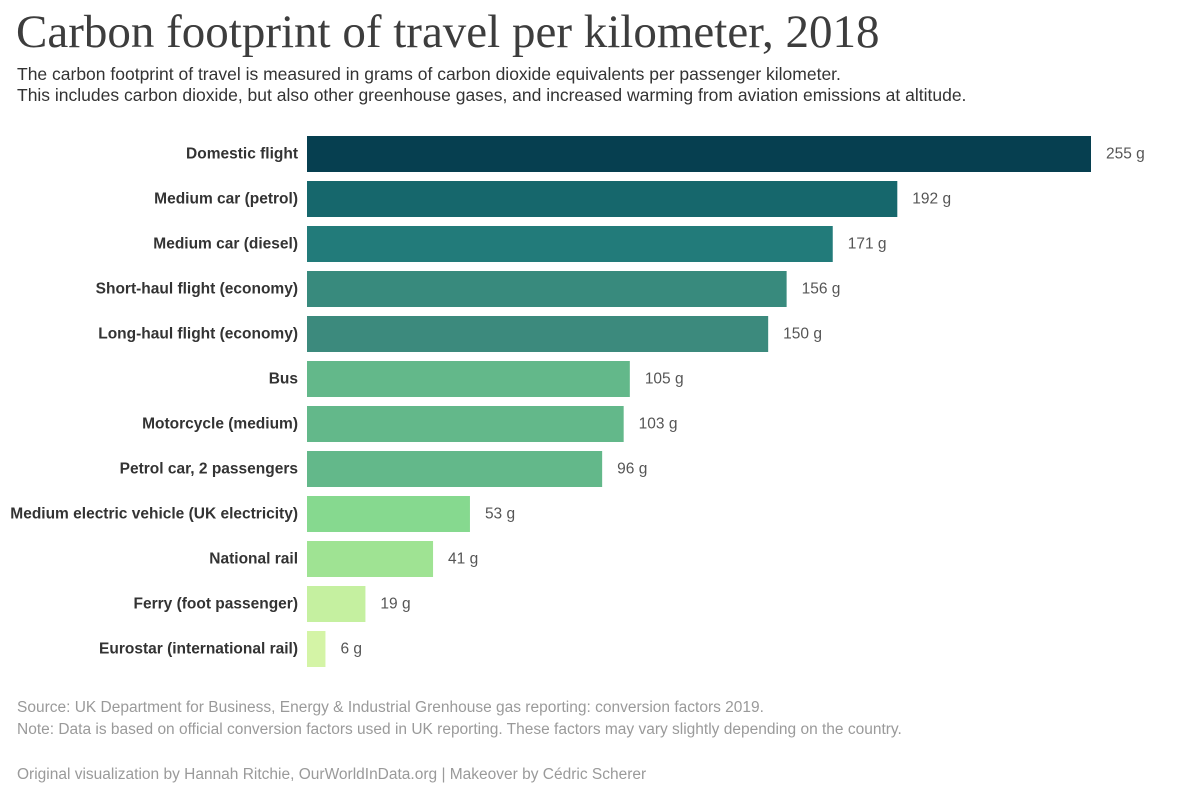 This screenshot has height=800, width=1200. What do you see at coordinates (220, 424) in the screenshot?
I see `category-label: Motorcycle (medium)` at bounding box center [220, 424].